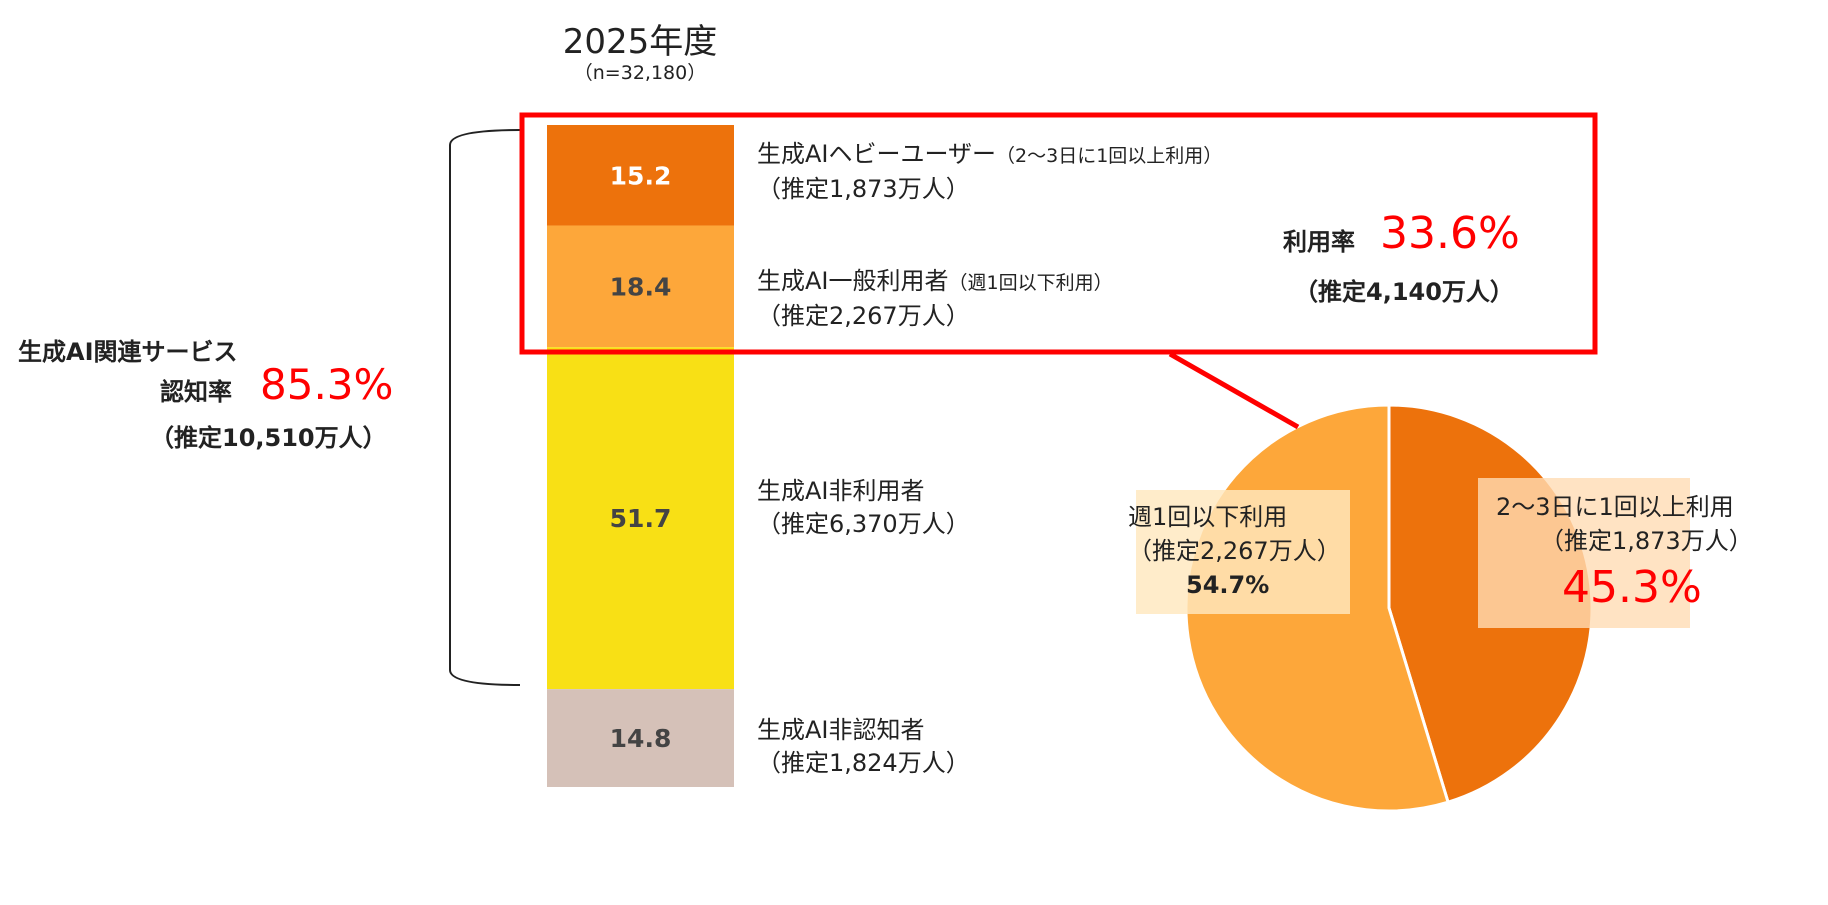 The image size is (1828, 905). What do you see at coordinates (640, 73) in the screenshot?
I see `sample-size: （n=32,180）` at bounding box center [640, 73].